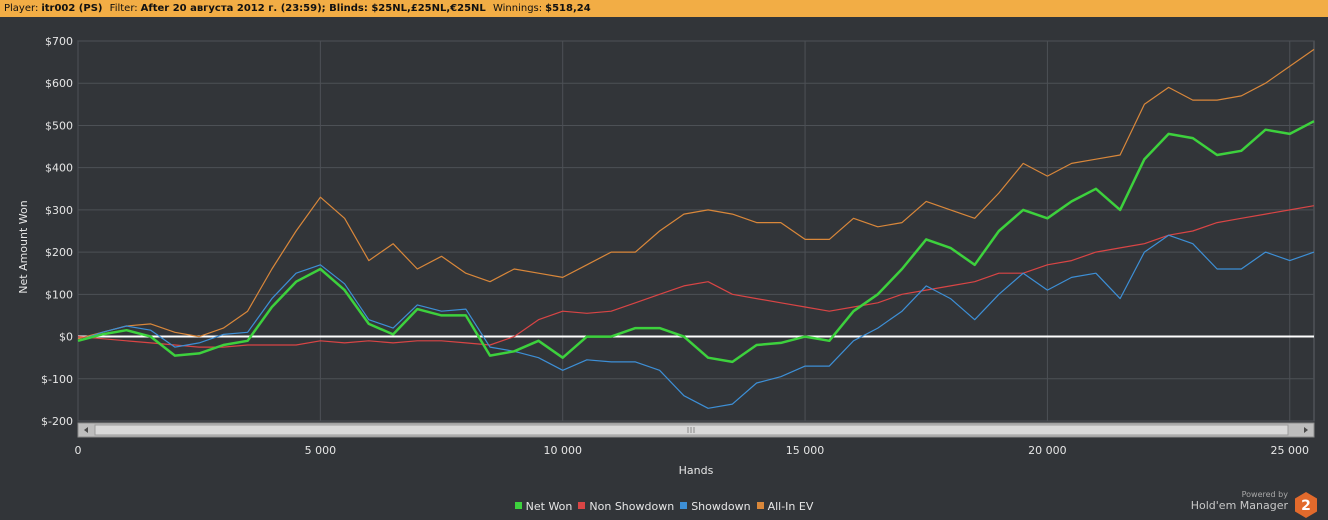  What do you see at coordinates (696, 430) in the screenshot?
I see `horizontal-scrollbar` at bounding box center [696, 430].